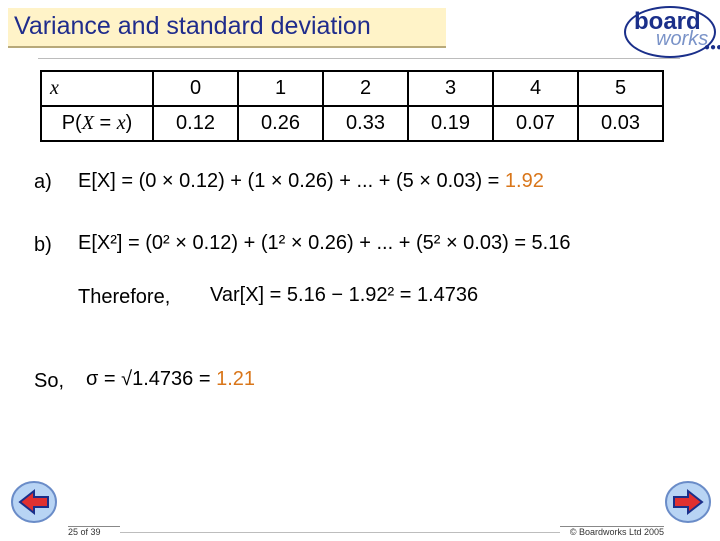 This screenshot has height=541, width=720. Describe the element at coordinates (236, 379) in the screenshot. I see `sd-result: 1.21` at that location.